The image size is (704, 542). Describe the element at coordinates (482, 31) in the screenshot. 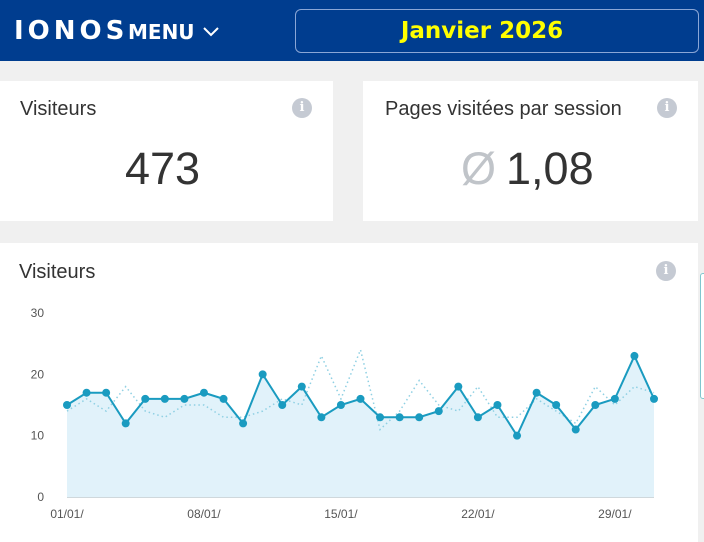

I see `month-label: Janvier 2026` at that location.